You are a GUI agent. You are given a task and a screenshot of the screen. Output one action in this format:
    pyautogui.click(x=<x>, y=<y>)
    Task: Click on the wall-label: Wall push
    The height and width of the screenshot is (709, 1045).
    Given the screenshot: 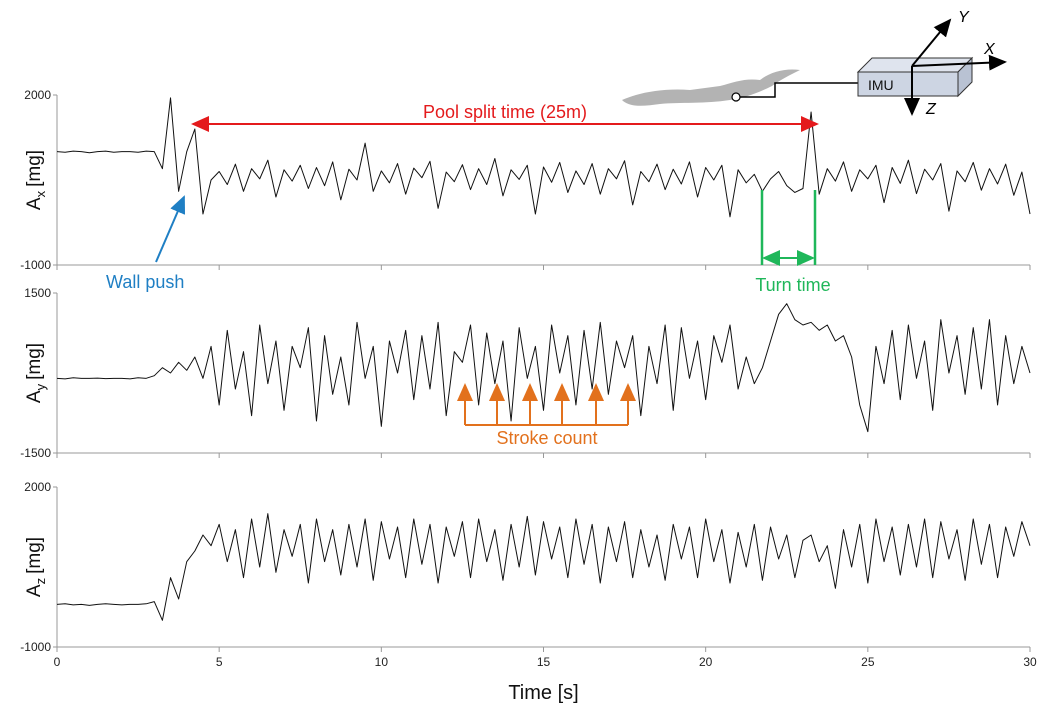 What is the action you would take?
    pyautogui.click(x=145, y=282)
    